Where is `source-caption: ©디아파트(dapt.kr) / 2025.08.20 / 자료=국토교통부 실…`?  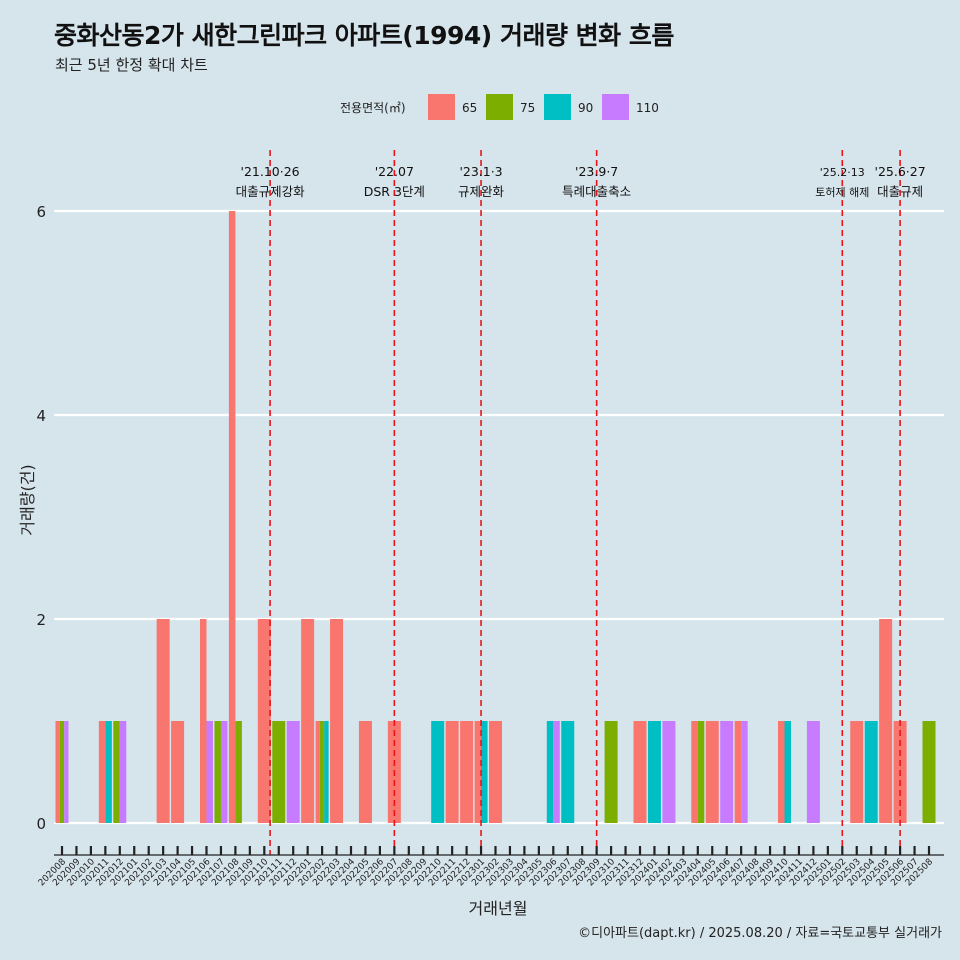
source-caption: ©디아파트(dapt.kr) / 2025.08.20 / 자료=국토교통부 실… is located at coordinates (760, 933).